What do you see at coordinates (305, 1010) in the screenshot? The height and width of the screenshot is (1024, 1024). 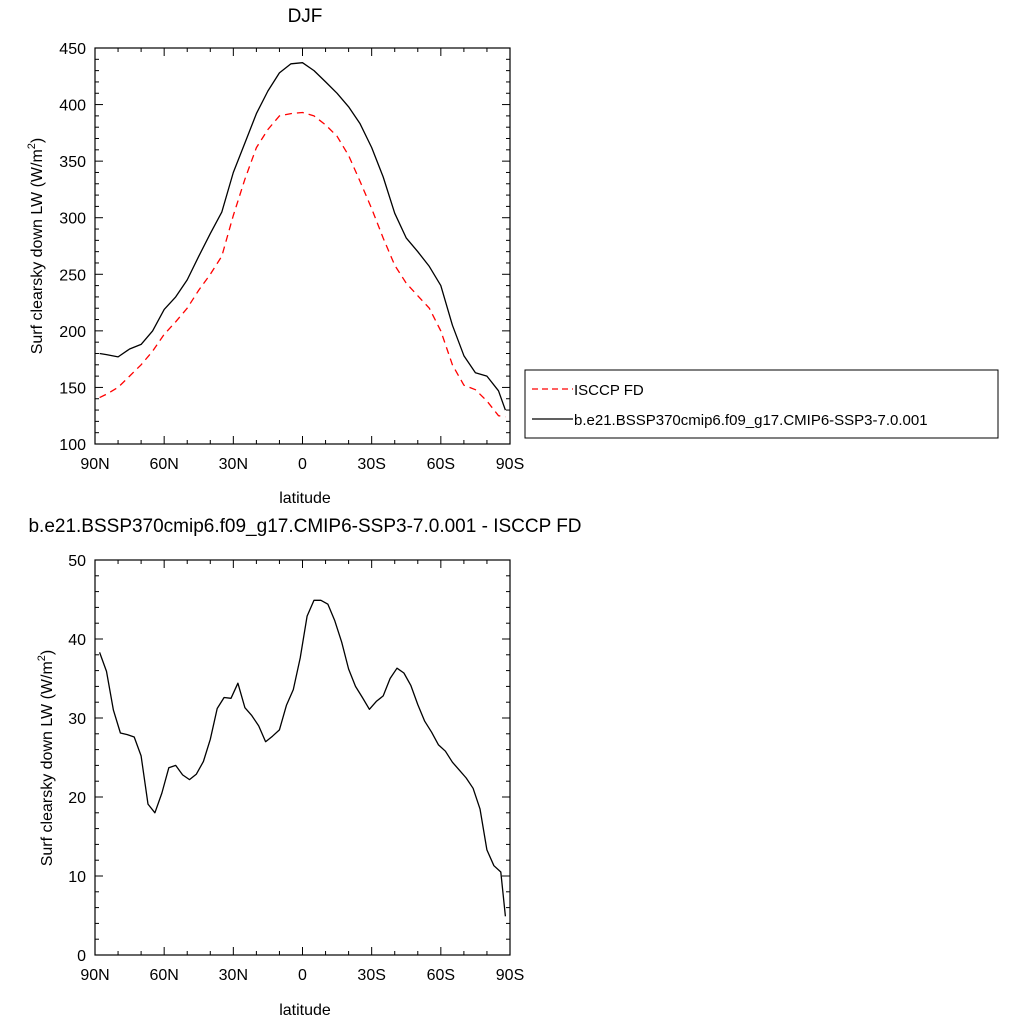 I see `bottom-x-axis-title: latitude` at bounding box center [305, 1010].